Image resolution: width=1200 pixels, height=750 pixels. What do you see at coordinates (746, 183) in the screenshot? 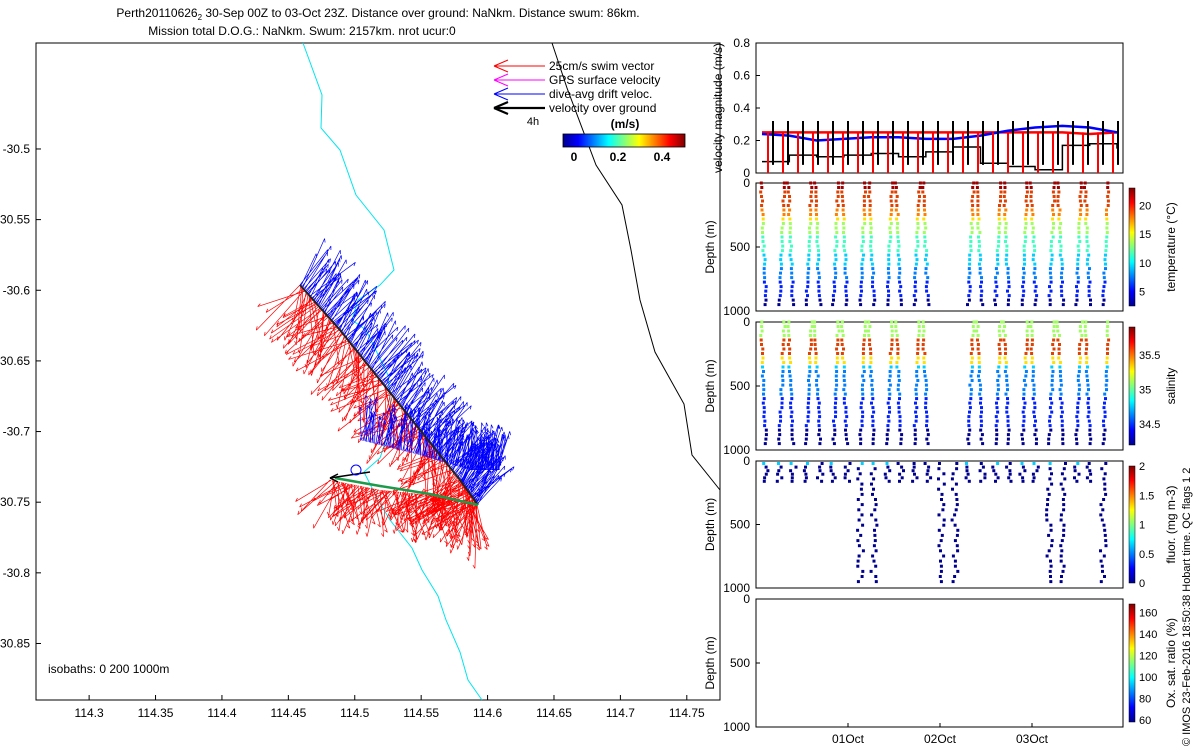
I see `y-tick-label: 0` at bounding box center [746, 183].